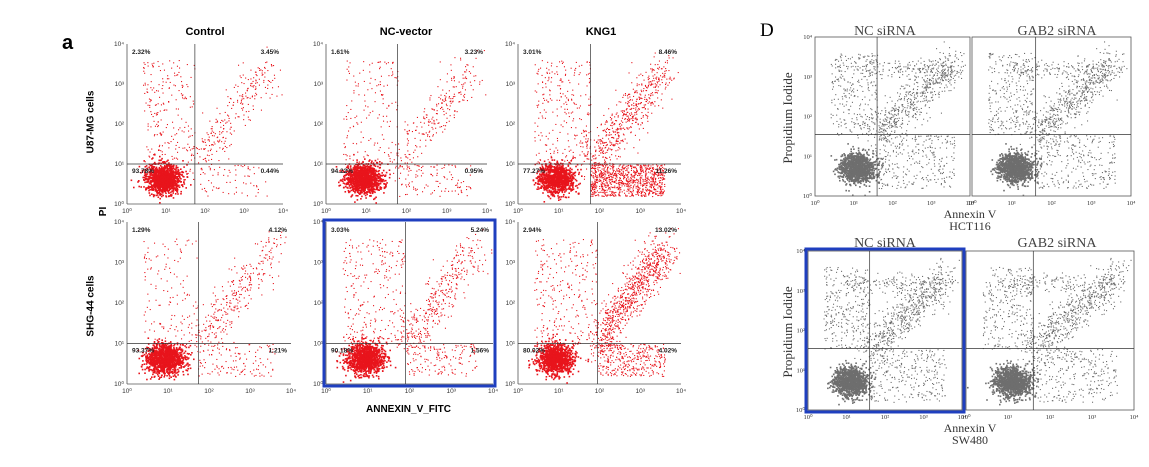 This screenshot has width=1149, height=467. I want to click on quadrant-upper-right: 3.23%, so click(474, 52).